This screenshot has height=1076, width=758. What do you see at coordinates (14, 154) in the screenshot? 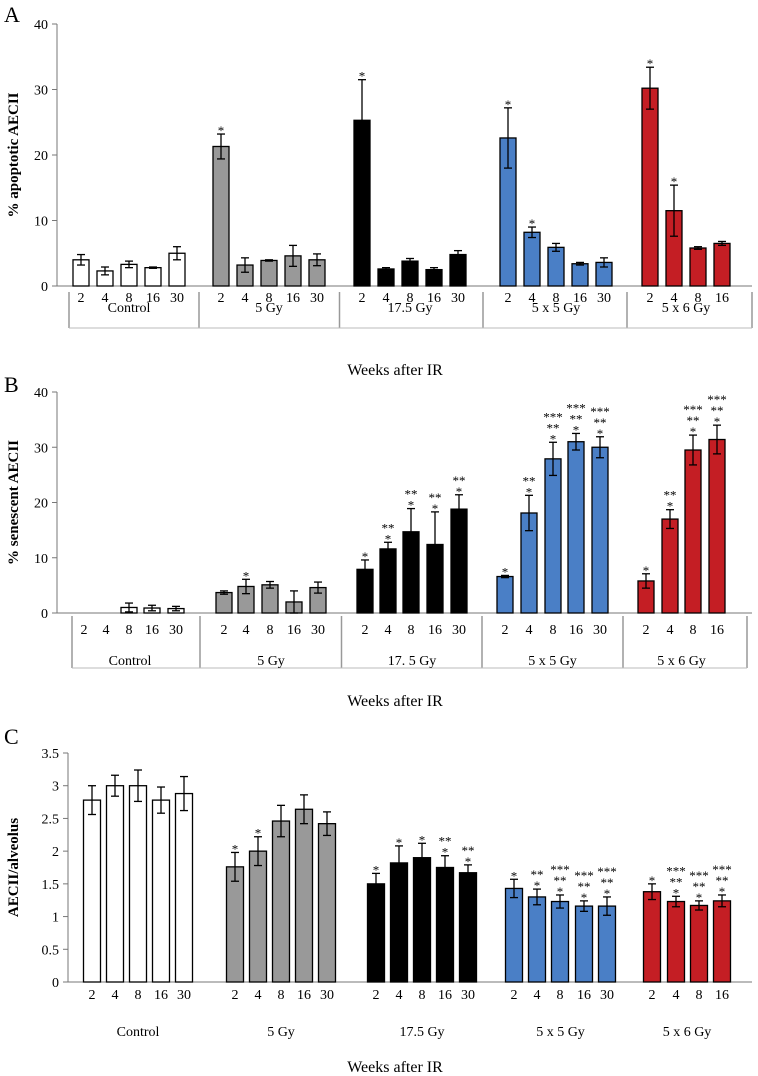
I see `y-axis-label: % apoptotic AECII` at bounding box center [14, 154].